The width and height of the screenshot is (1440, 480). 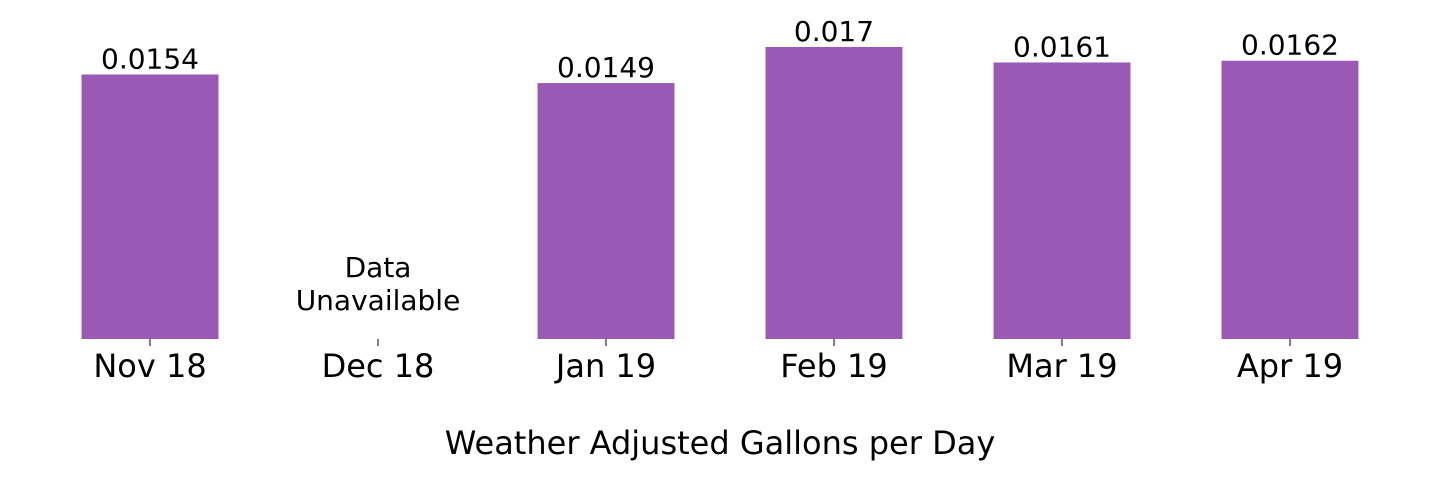 I want to click on x-axis-ticks, so click(x=720, y=342).